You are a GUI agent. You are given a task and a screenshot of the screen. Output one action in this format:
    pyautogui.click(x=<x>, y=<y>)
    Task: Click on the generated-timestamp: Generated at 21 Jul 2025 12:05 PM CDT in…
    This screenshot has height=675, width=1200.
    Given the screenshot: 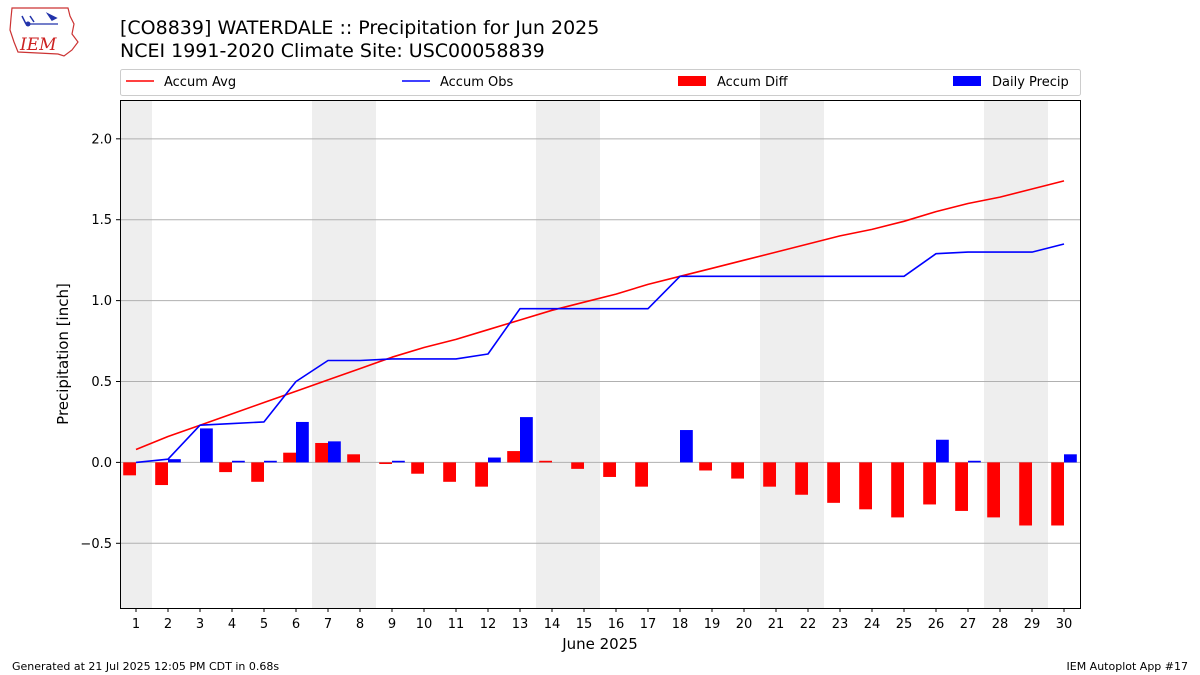 What is the action you would take?
    pyautogui.click(x=146, y=666)
    